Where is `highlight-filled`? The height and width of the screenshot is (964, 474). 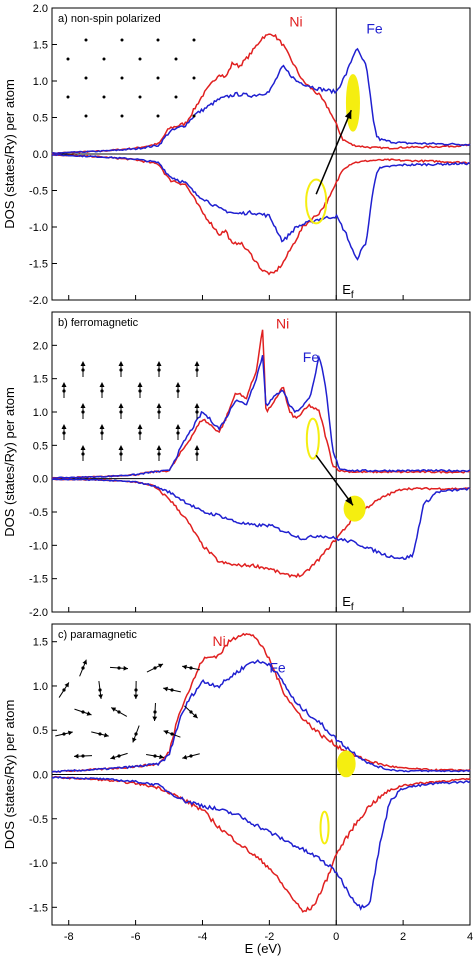
highlight-filled is located at coordinates (352, 103).